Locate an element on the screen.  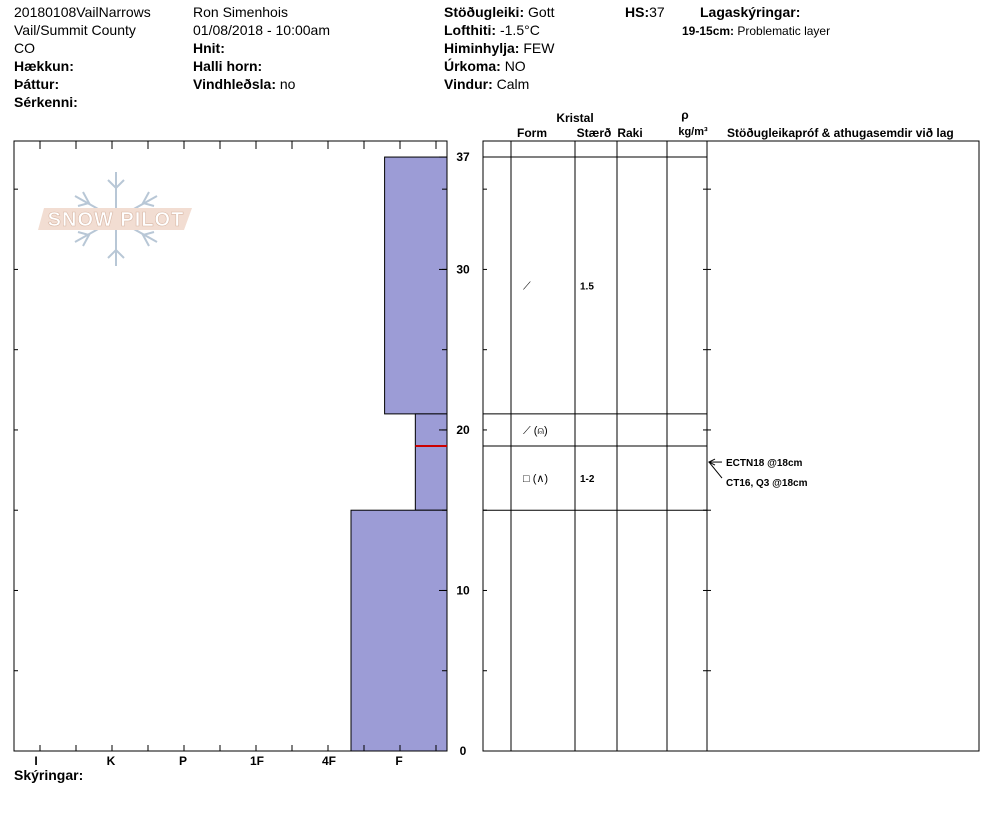
wind-loading: Vindhleðsla: no is located at coordinates (244, 84).